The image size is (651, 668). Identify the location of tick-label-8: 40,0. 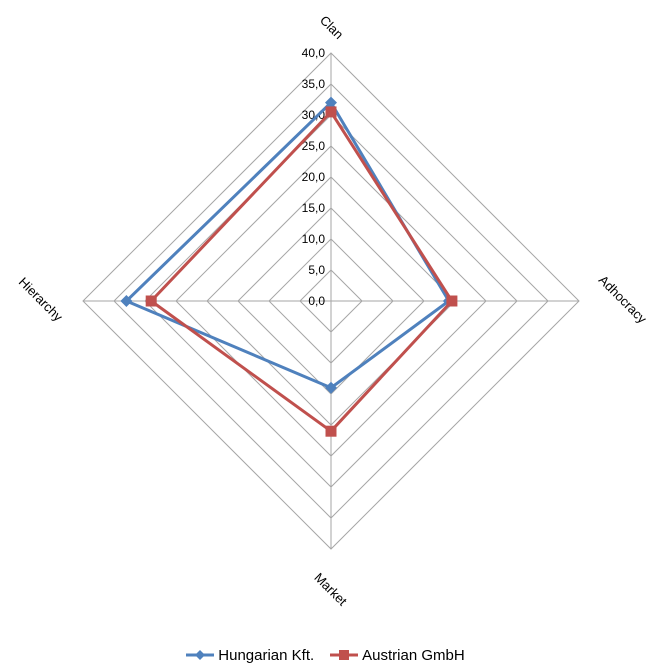
(314, 53).